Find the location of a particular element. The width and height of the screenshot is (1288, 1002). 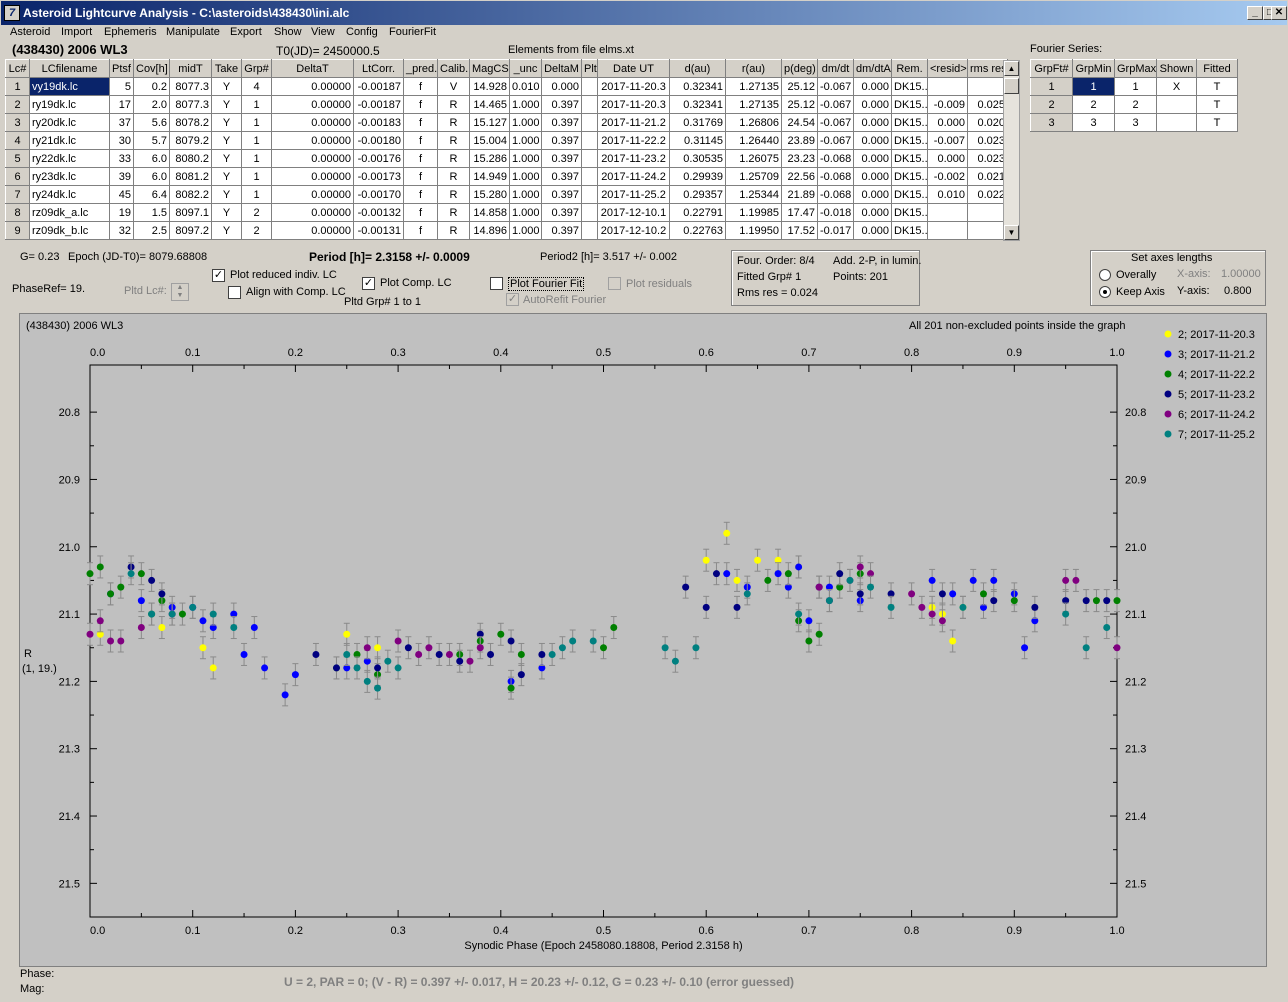

table-cell: 6.4 is located at coordinates (151, 194).